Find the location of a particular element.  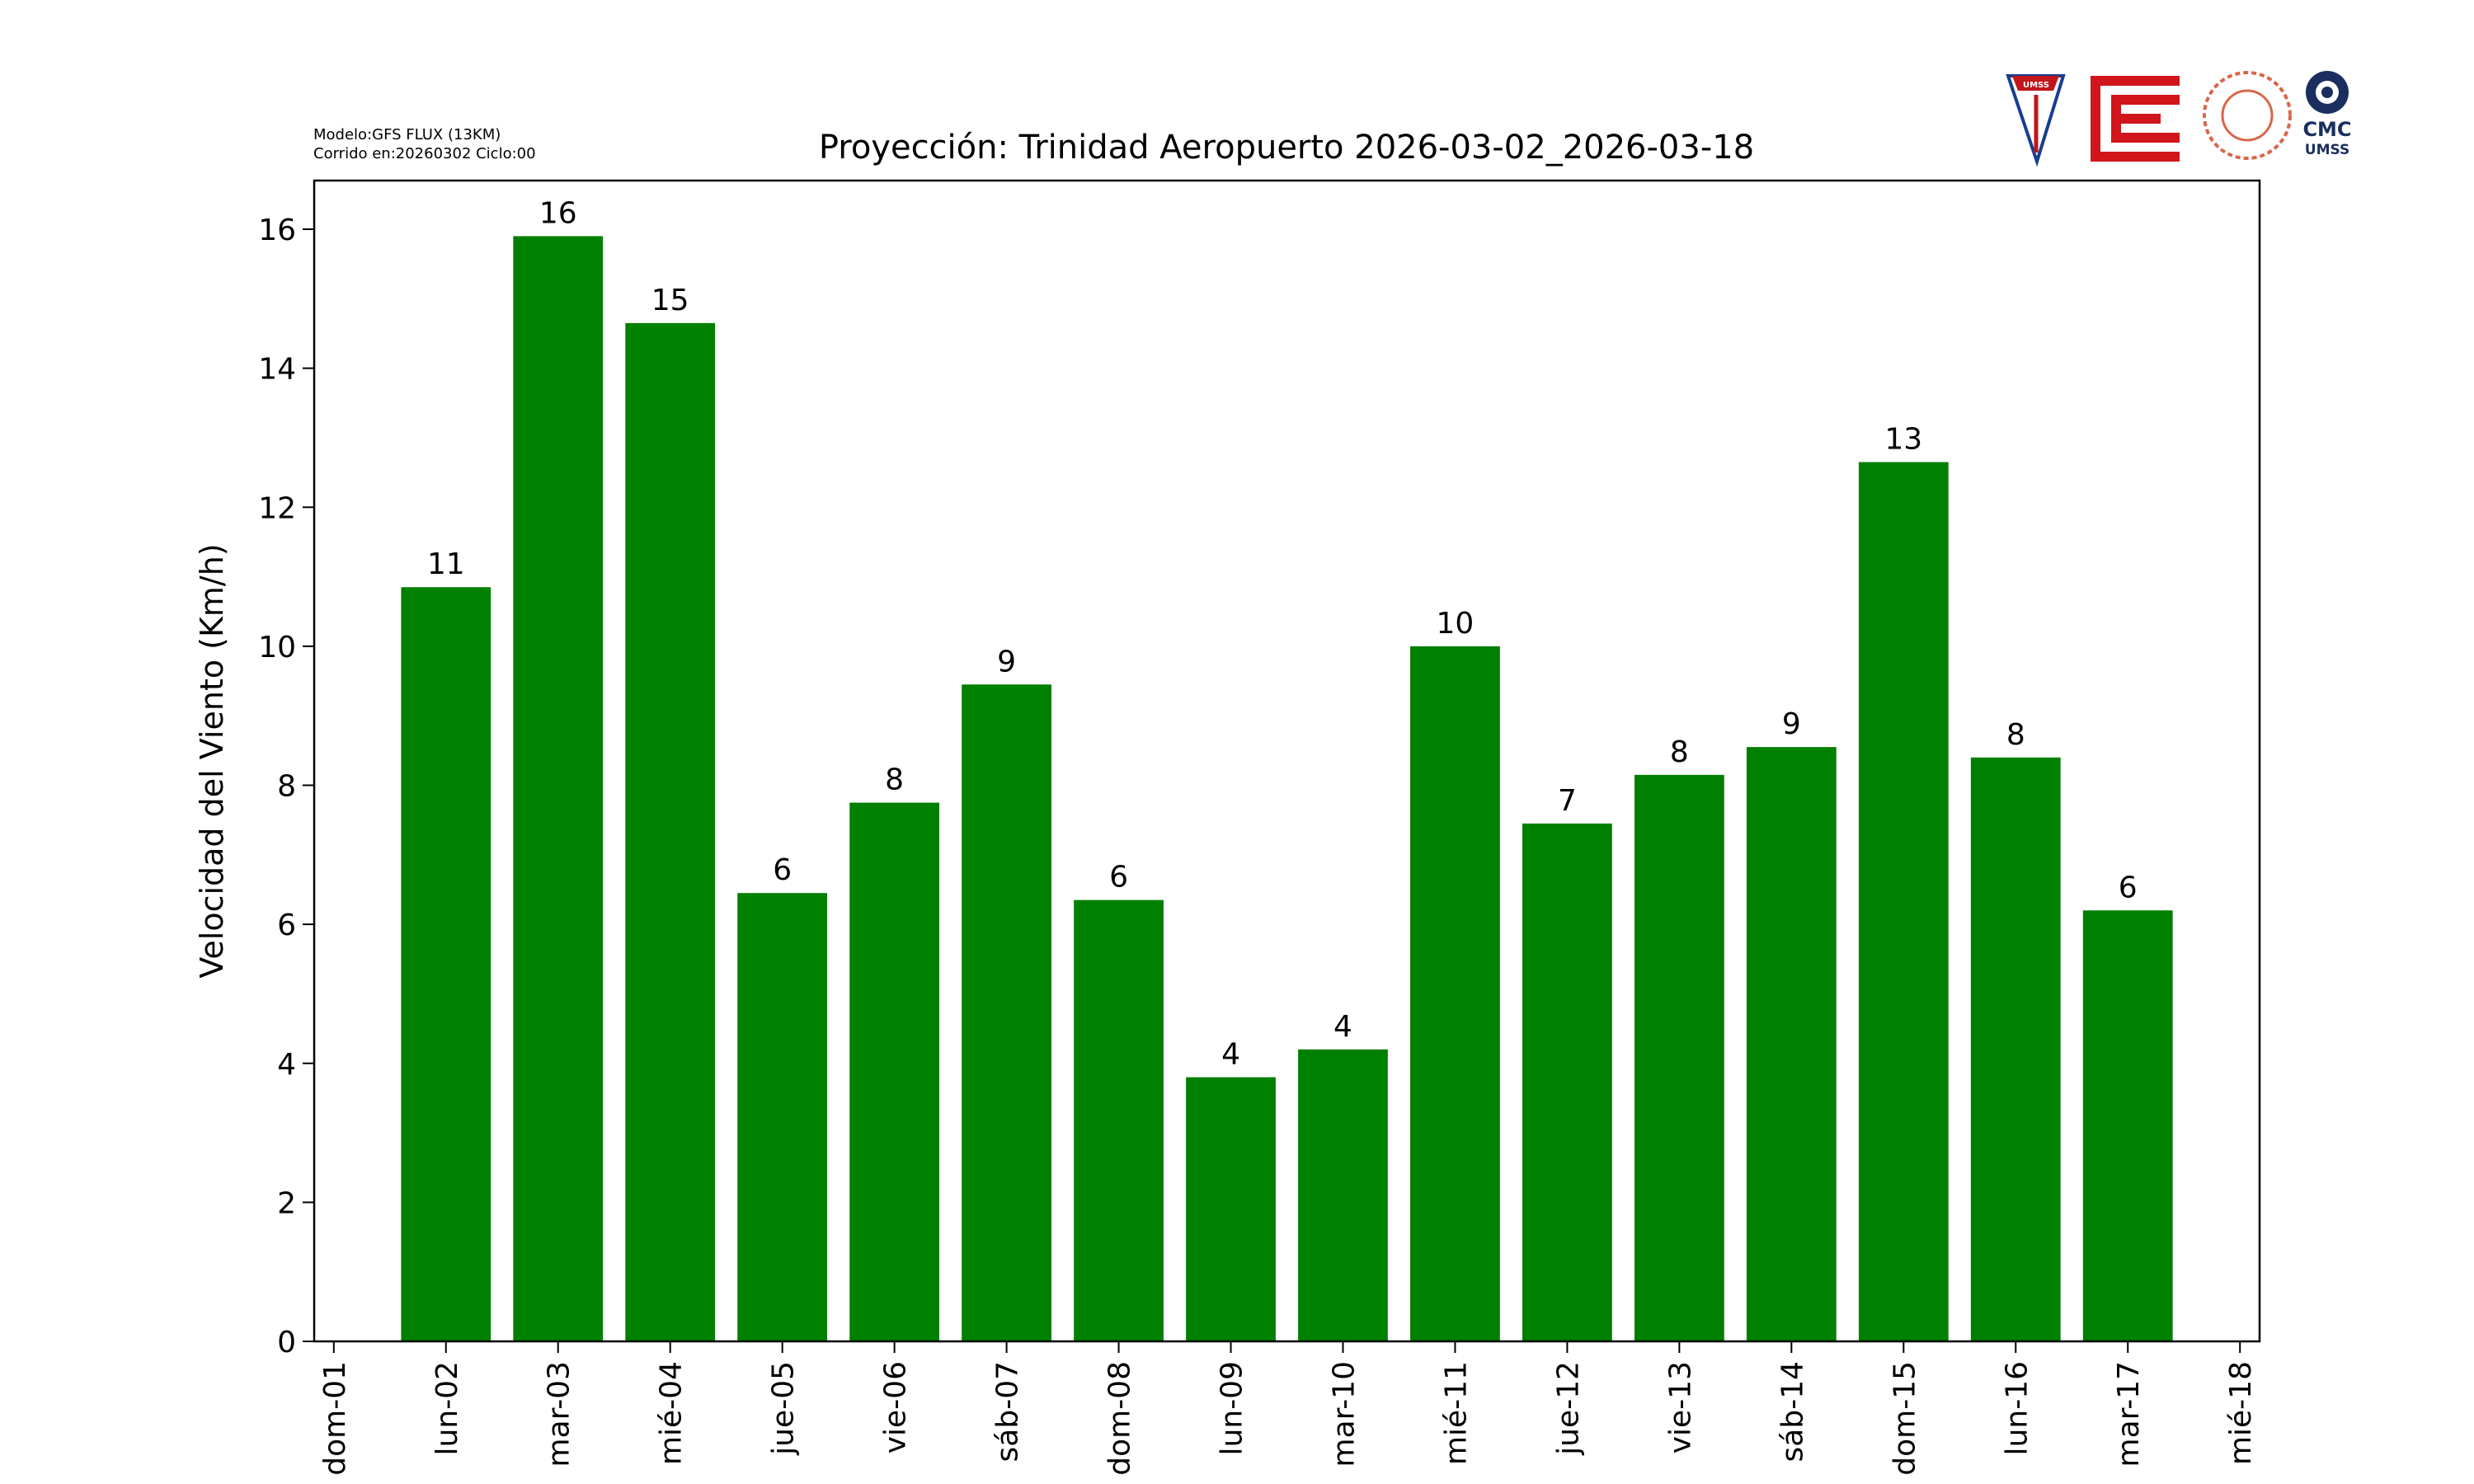

x-tick-label: mar-03 is located at coordinates (559, 1414).